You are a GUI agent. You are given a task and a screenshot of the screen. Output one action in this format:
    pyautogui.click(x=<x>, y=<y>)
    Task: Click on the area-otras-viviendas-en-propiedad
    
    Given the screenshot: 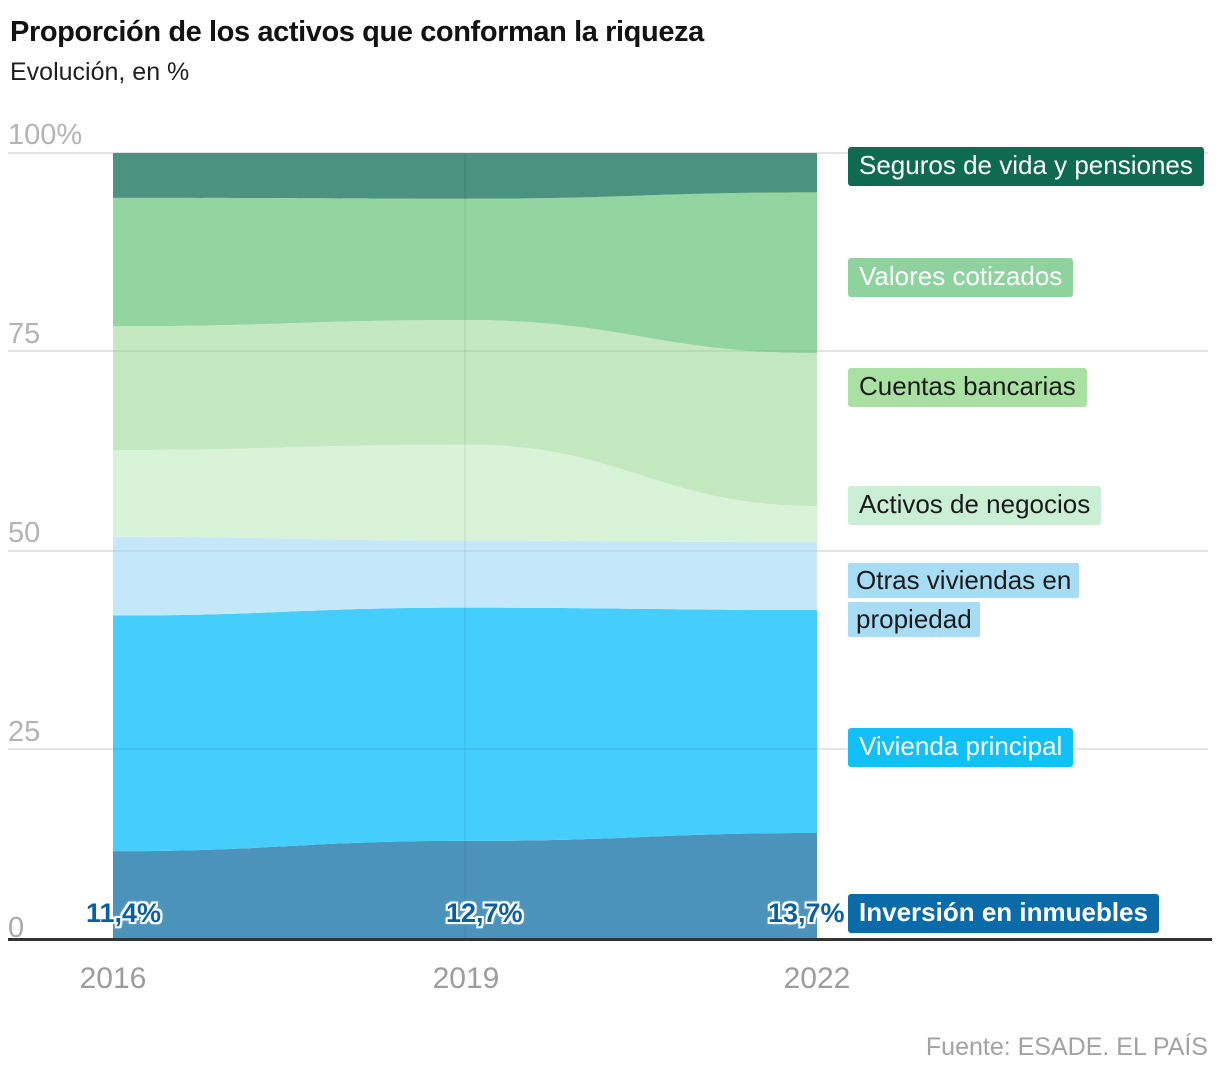 What is the action you would take?
    pyautogui.click(x=465, y=576)
    